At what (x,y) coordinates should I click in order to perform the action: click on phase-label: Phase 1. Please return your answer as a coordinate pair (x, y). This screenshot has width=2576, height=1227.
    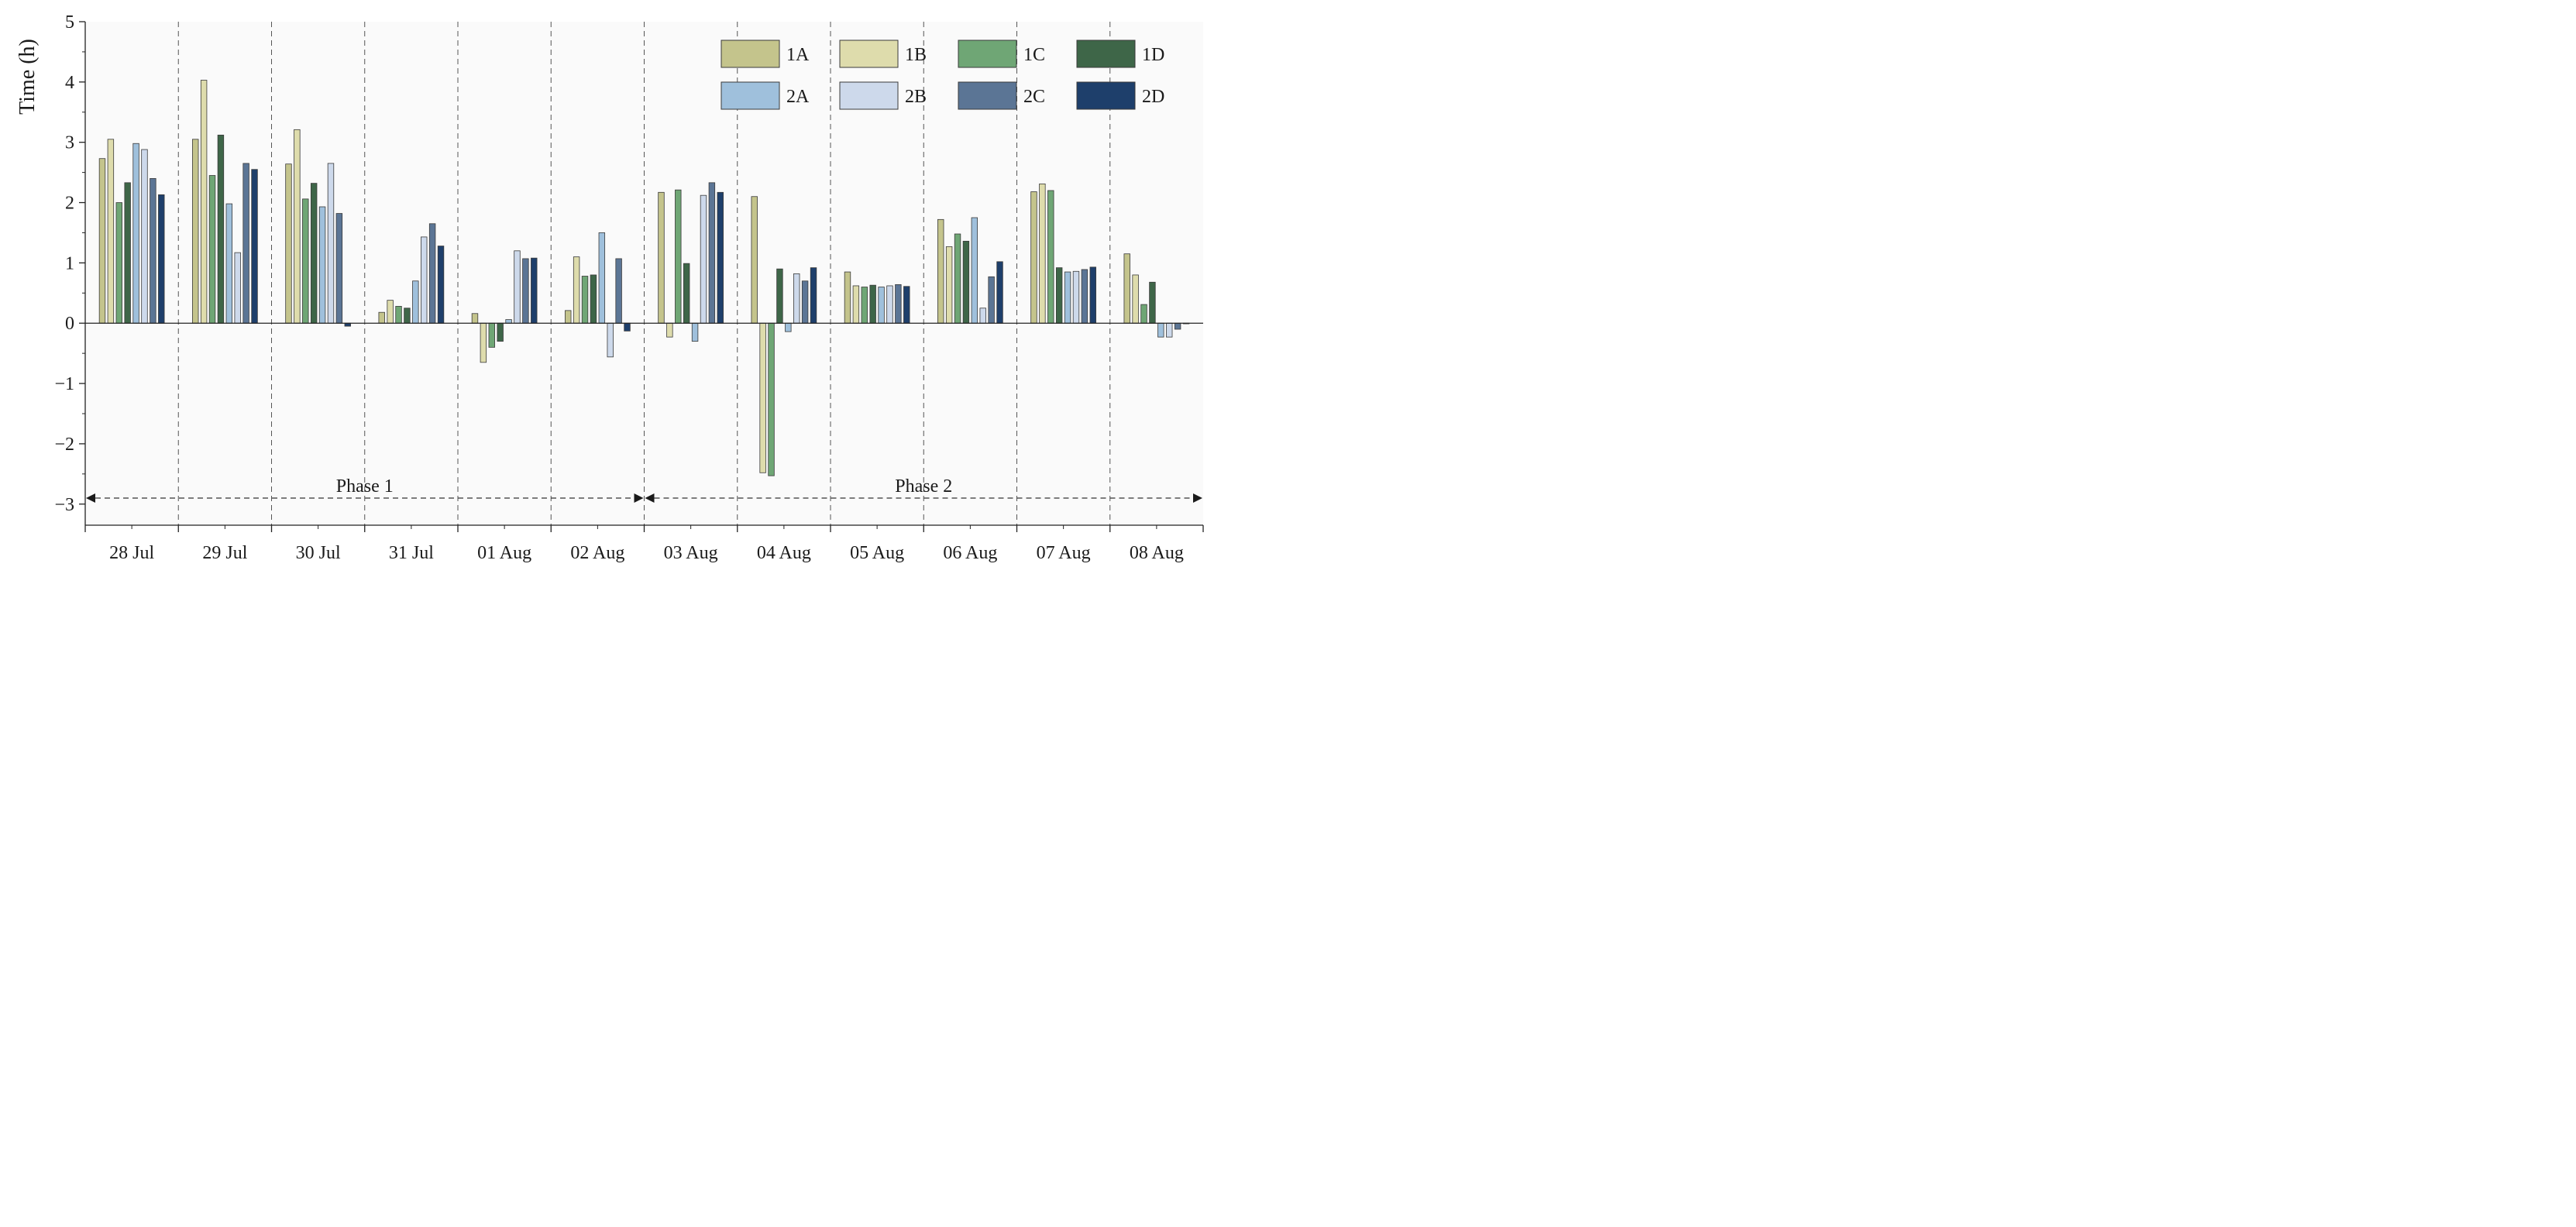
    Looking at the image, I should click on (365, 486).